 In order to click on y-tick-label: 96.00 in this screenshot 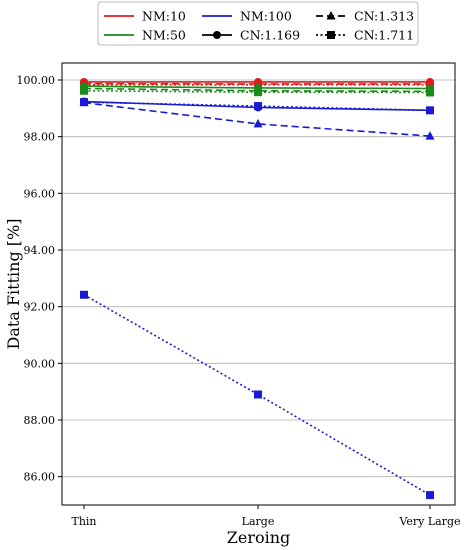, I will do `click(40, 193)`.